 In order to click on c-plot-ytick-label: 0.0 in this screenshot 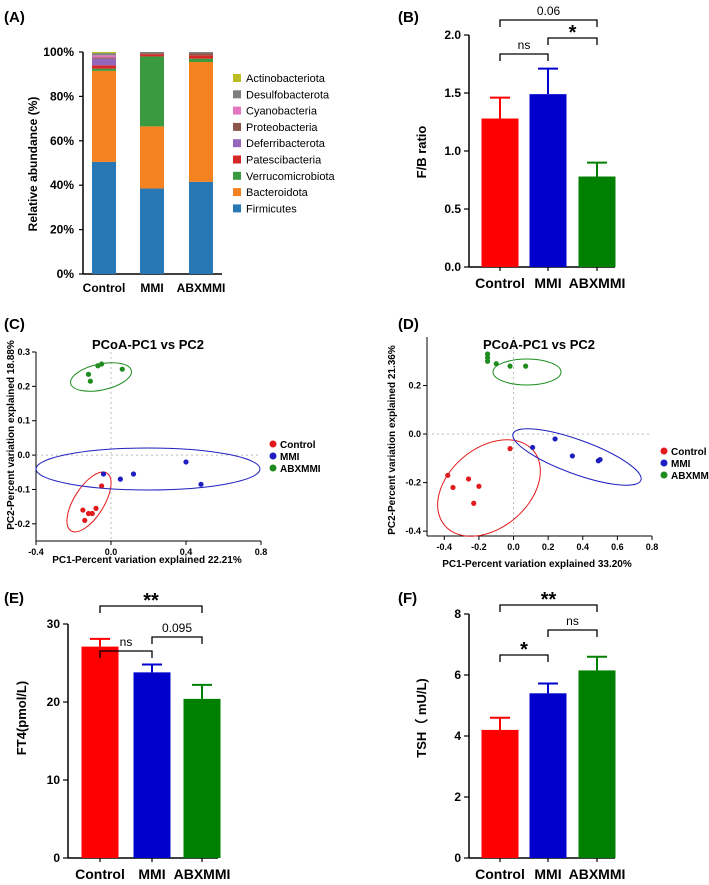, I will do `click(23, 455)`.